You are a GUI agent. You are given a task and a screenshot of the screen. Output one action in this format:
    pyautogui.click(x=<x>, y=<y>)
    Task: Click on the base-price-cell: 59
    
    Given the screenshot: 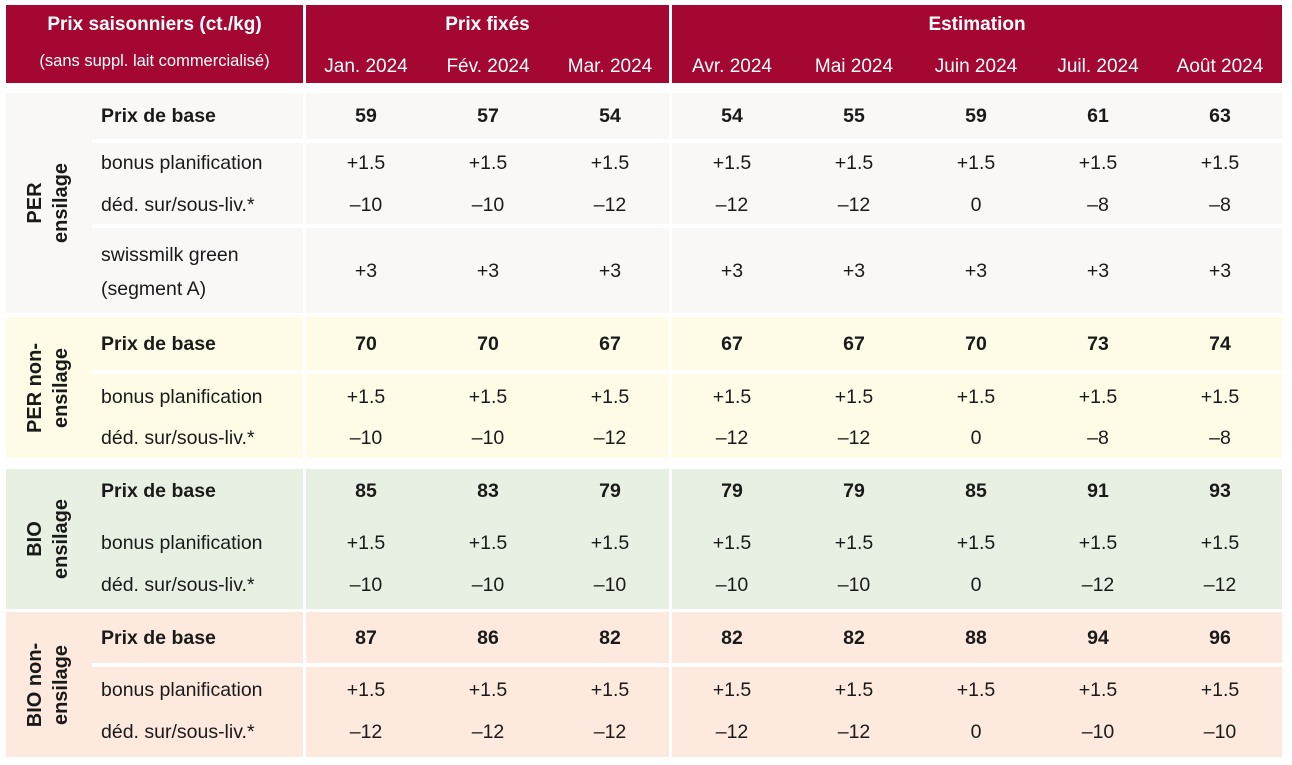 What is the action you would take?
    pyautogui.click(x=366, y=116)
    